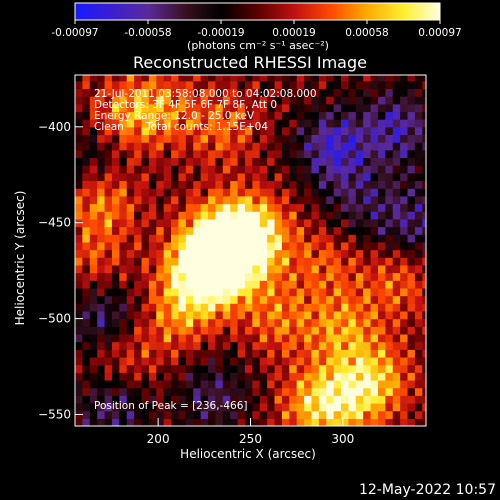  Describe the element at coordinates (54, 127) in the screenshot. I see `y-tick-label: −400` at that location.